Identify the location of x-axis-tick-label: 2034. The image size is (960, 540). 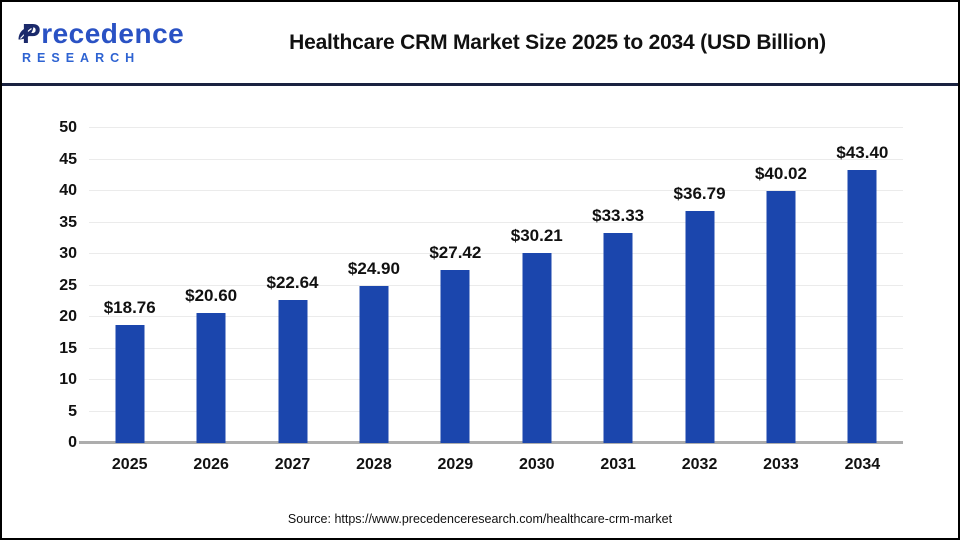
(862, 464).